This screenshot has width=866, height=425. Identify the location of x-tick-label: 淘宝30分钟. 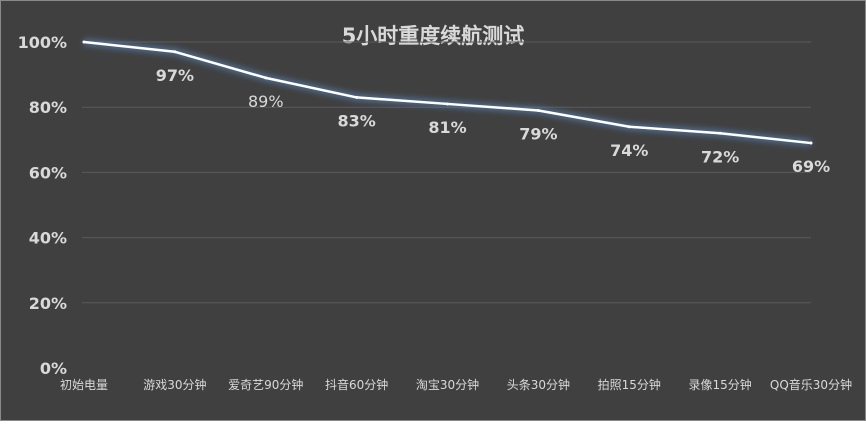
(447, 384).